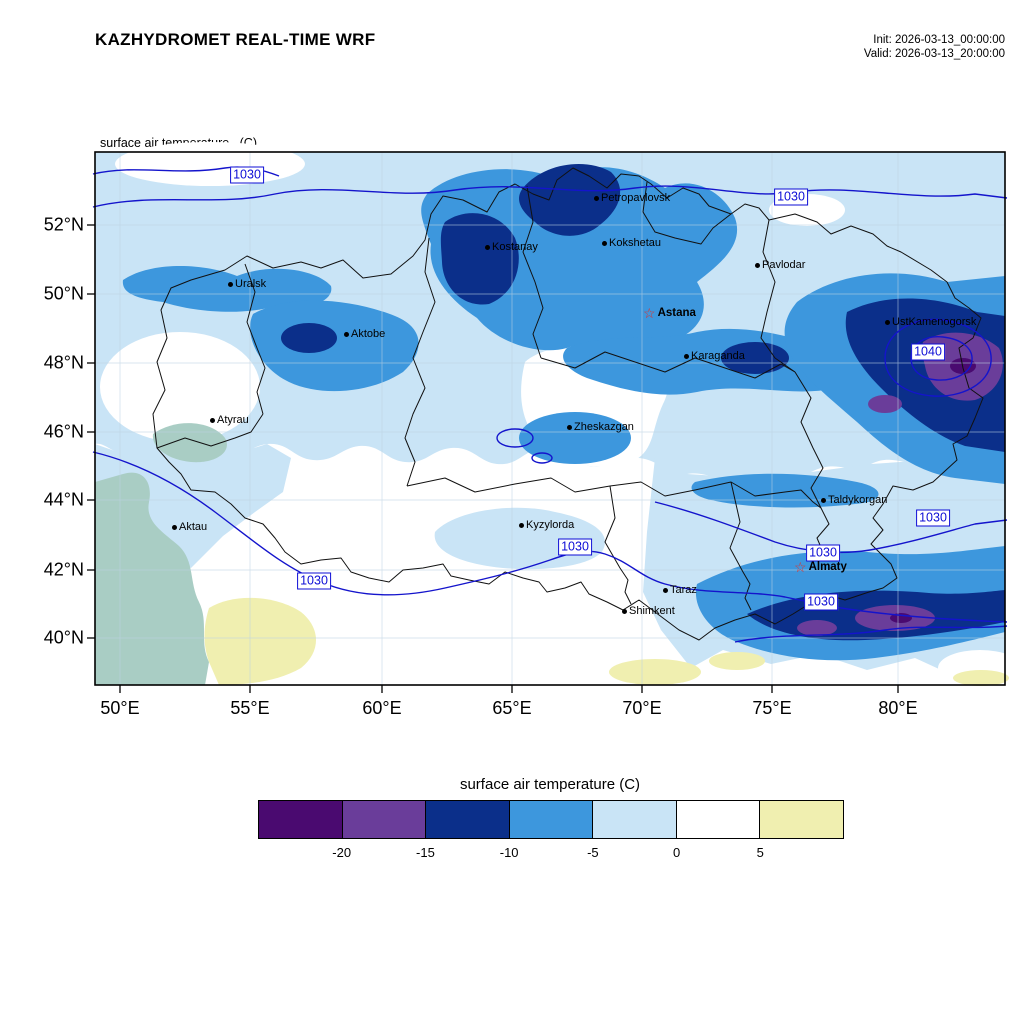  I want to click on colorbar, so click(551, 819).